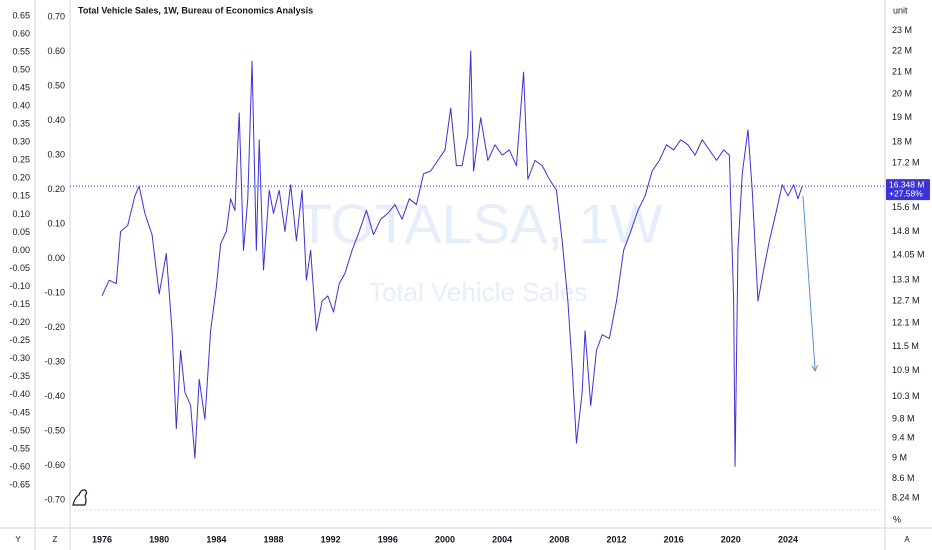 The height and width of the screenshot is (550, 932). I want to click on y3-tick-label: 0.60, so click(56, 51).